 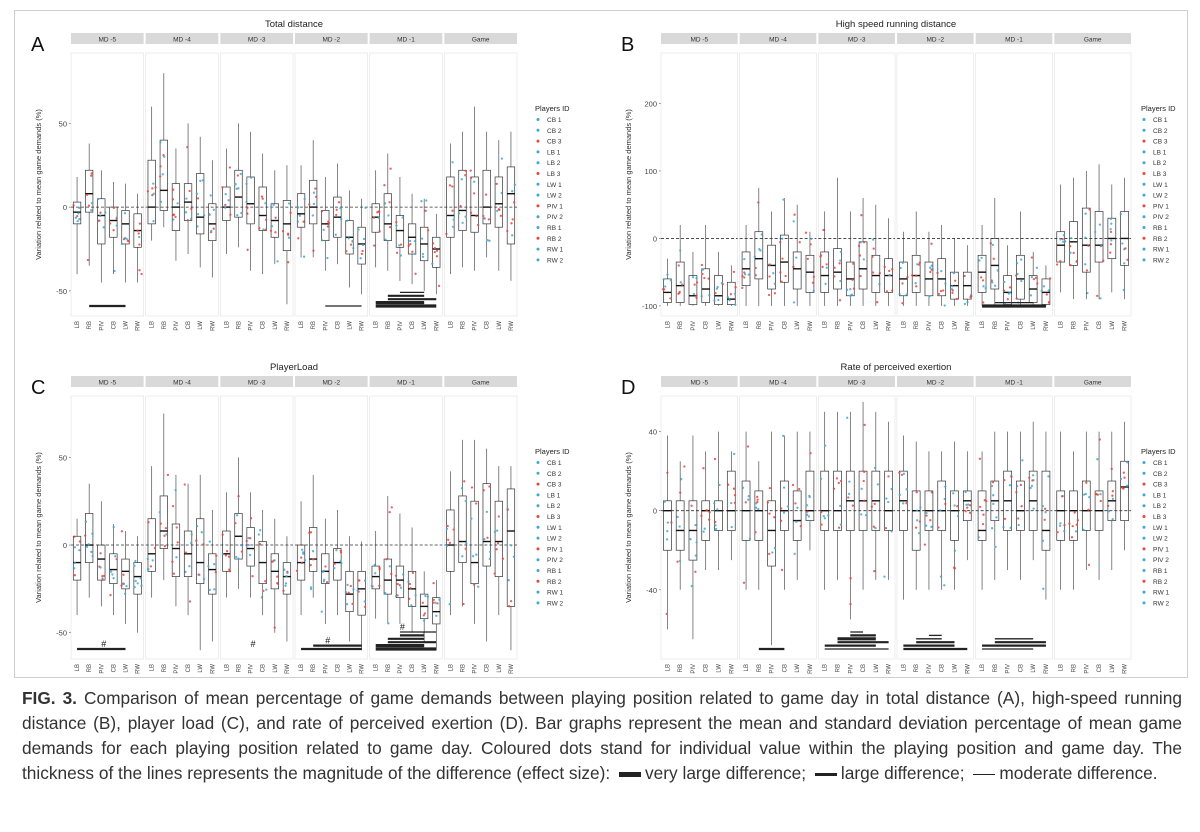 What do you see at coordinates (726, 773) in the screenshot?
I see `caption-very-large: very large difference;` at bounding box center [726, 773].